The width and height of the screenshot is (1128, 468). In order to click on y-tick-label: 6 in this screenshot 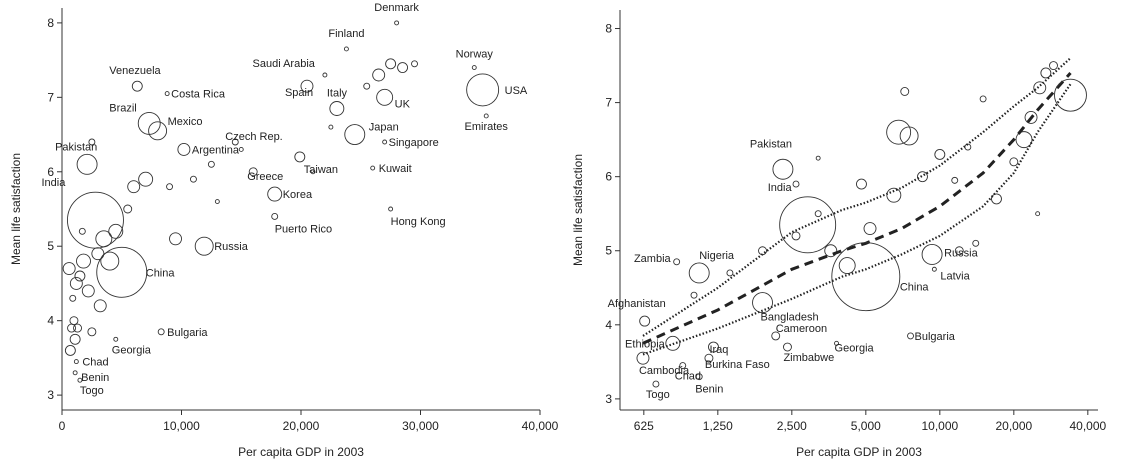, I will do `click(50, 172)`.